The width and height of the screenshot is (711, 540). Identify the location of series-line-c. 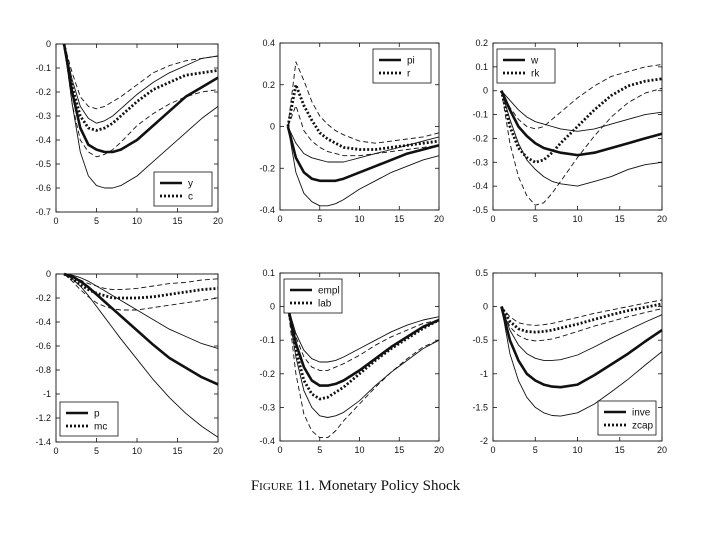
(140, 87).